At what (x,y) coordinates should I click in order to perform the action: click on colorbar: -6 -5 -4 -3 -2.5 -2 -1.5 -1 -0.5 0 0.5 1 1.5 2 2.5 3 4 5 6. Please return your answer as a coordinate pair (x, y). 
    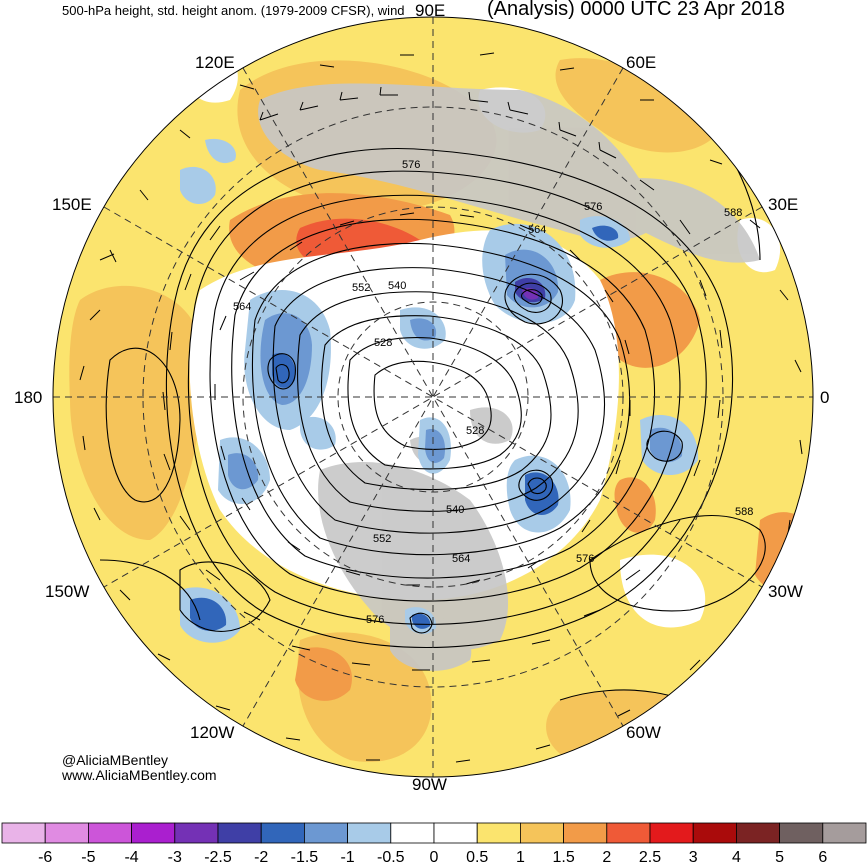
    Looking at the image, I should click on (434, 843).